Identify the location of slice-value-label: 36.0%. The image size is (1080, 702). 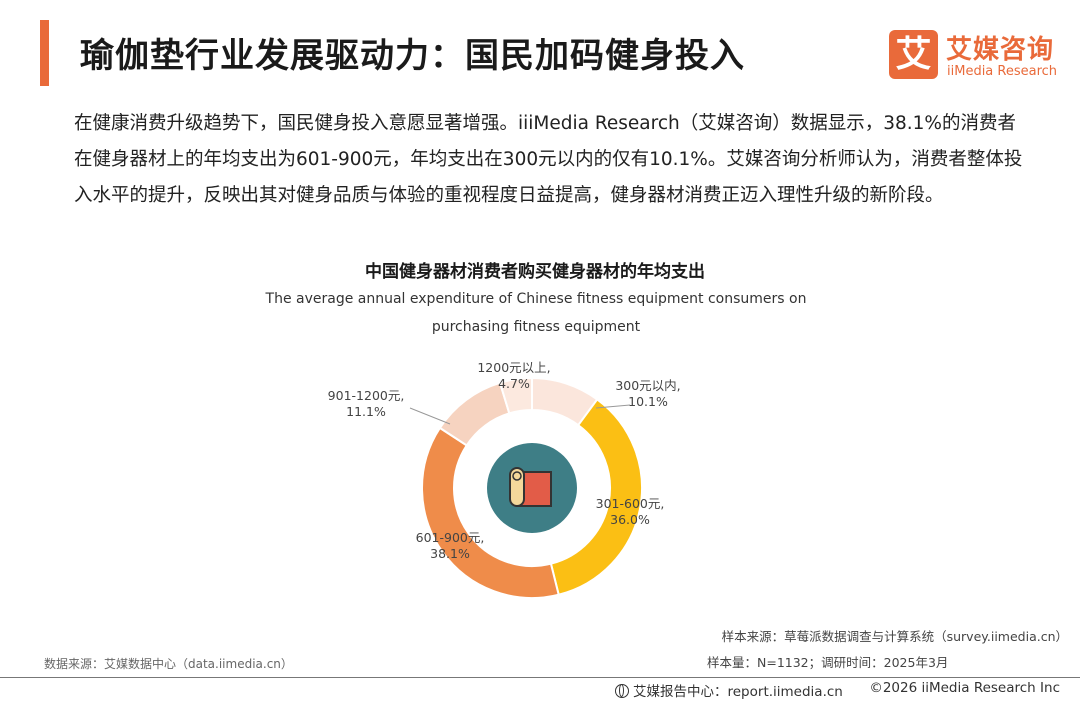
(630, 519).